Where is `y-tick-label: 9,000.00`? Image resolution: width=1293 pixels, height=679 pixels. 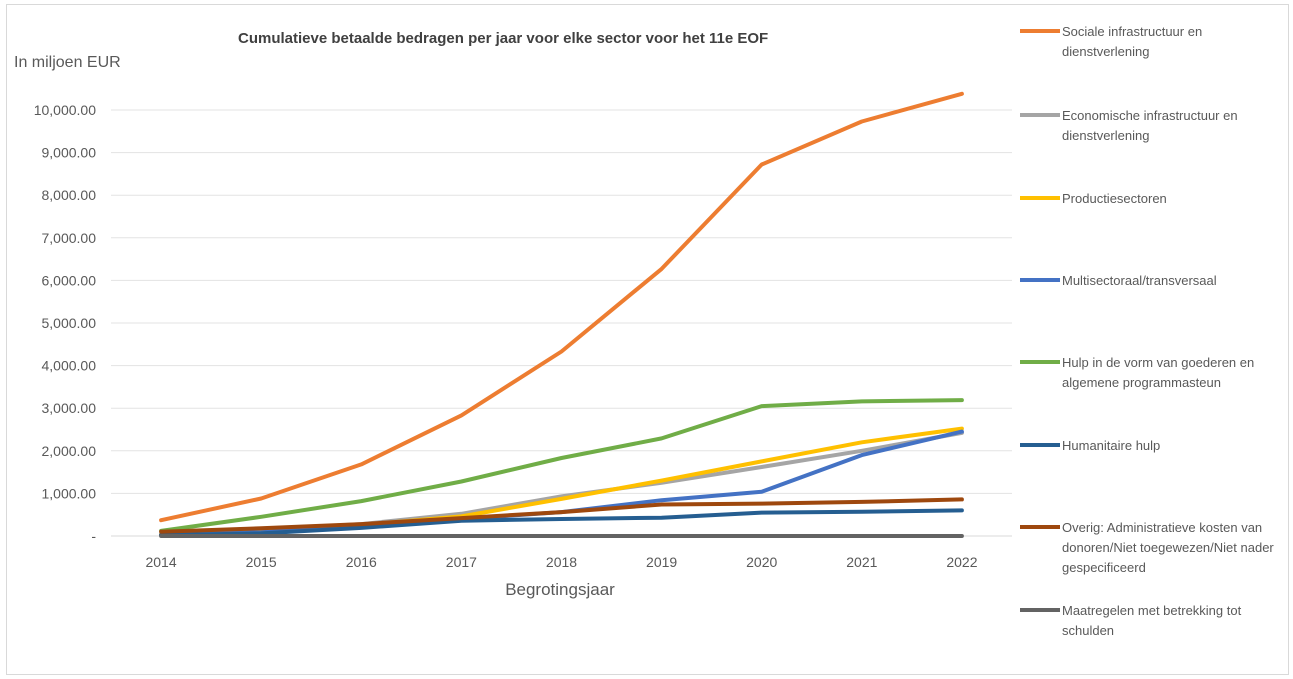 y-tick-label: 9,000.00 is located at coordinates (69, 153).